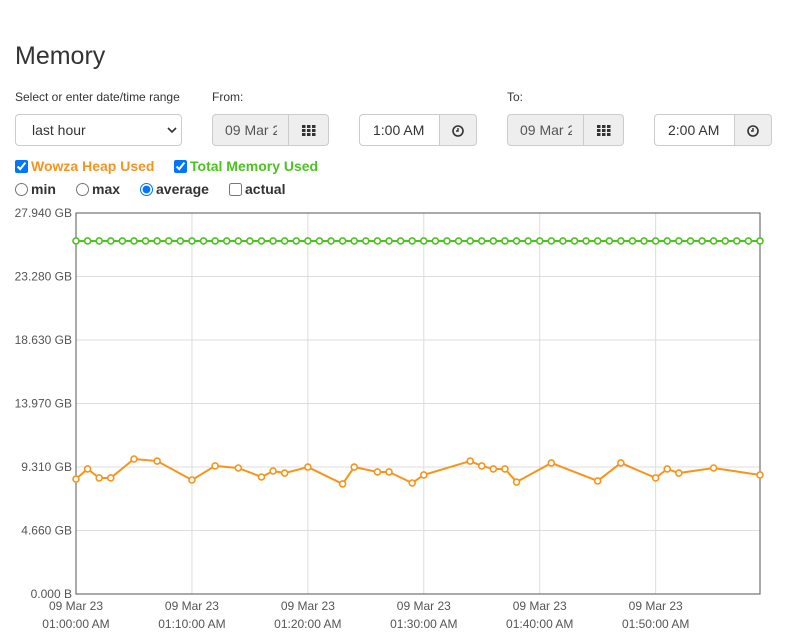  I want to click on legend-item: Wowza Heap Used, so click(84, 166).